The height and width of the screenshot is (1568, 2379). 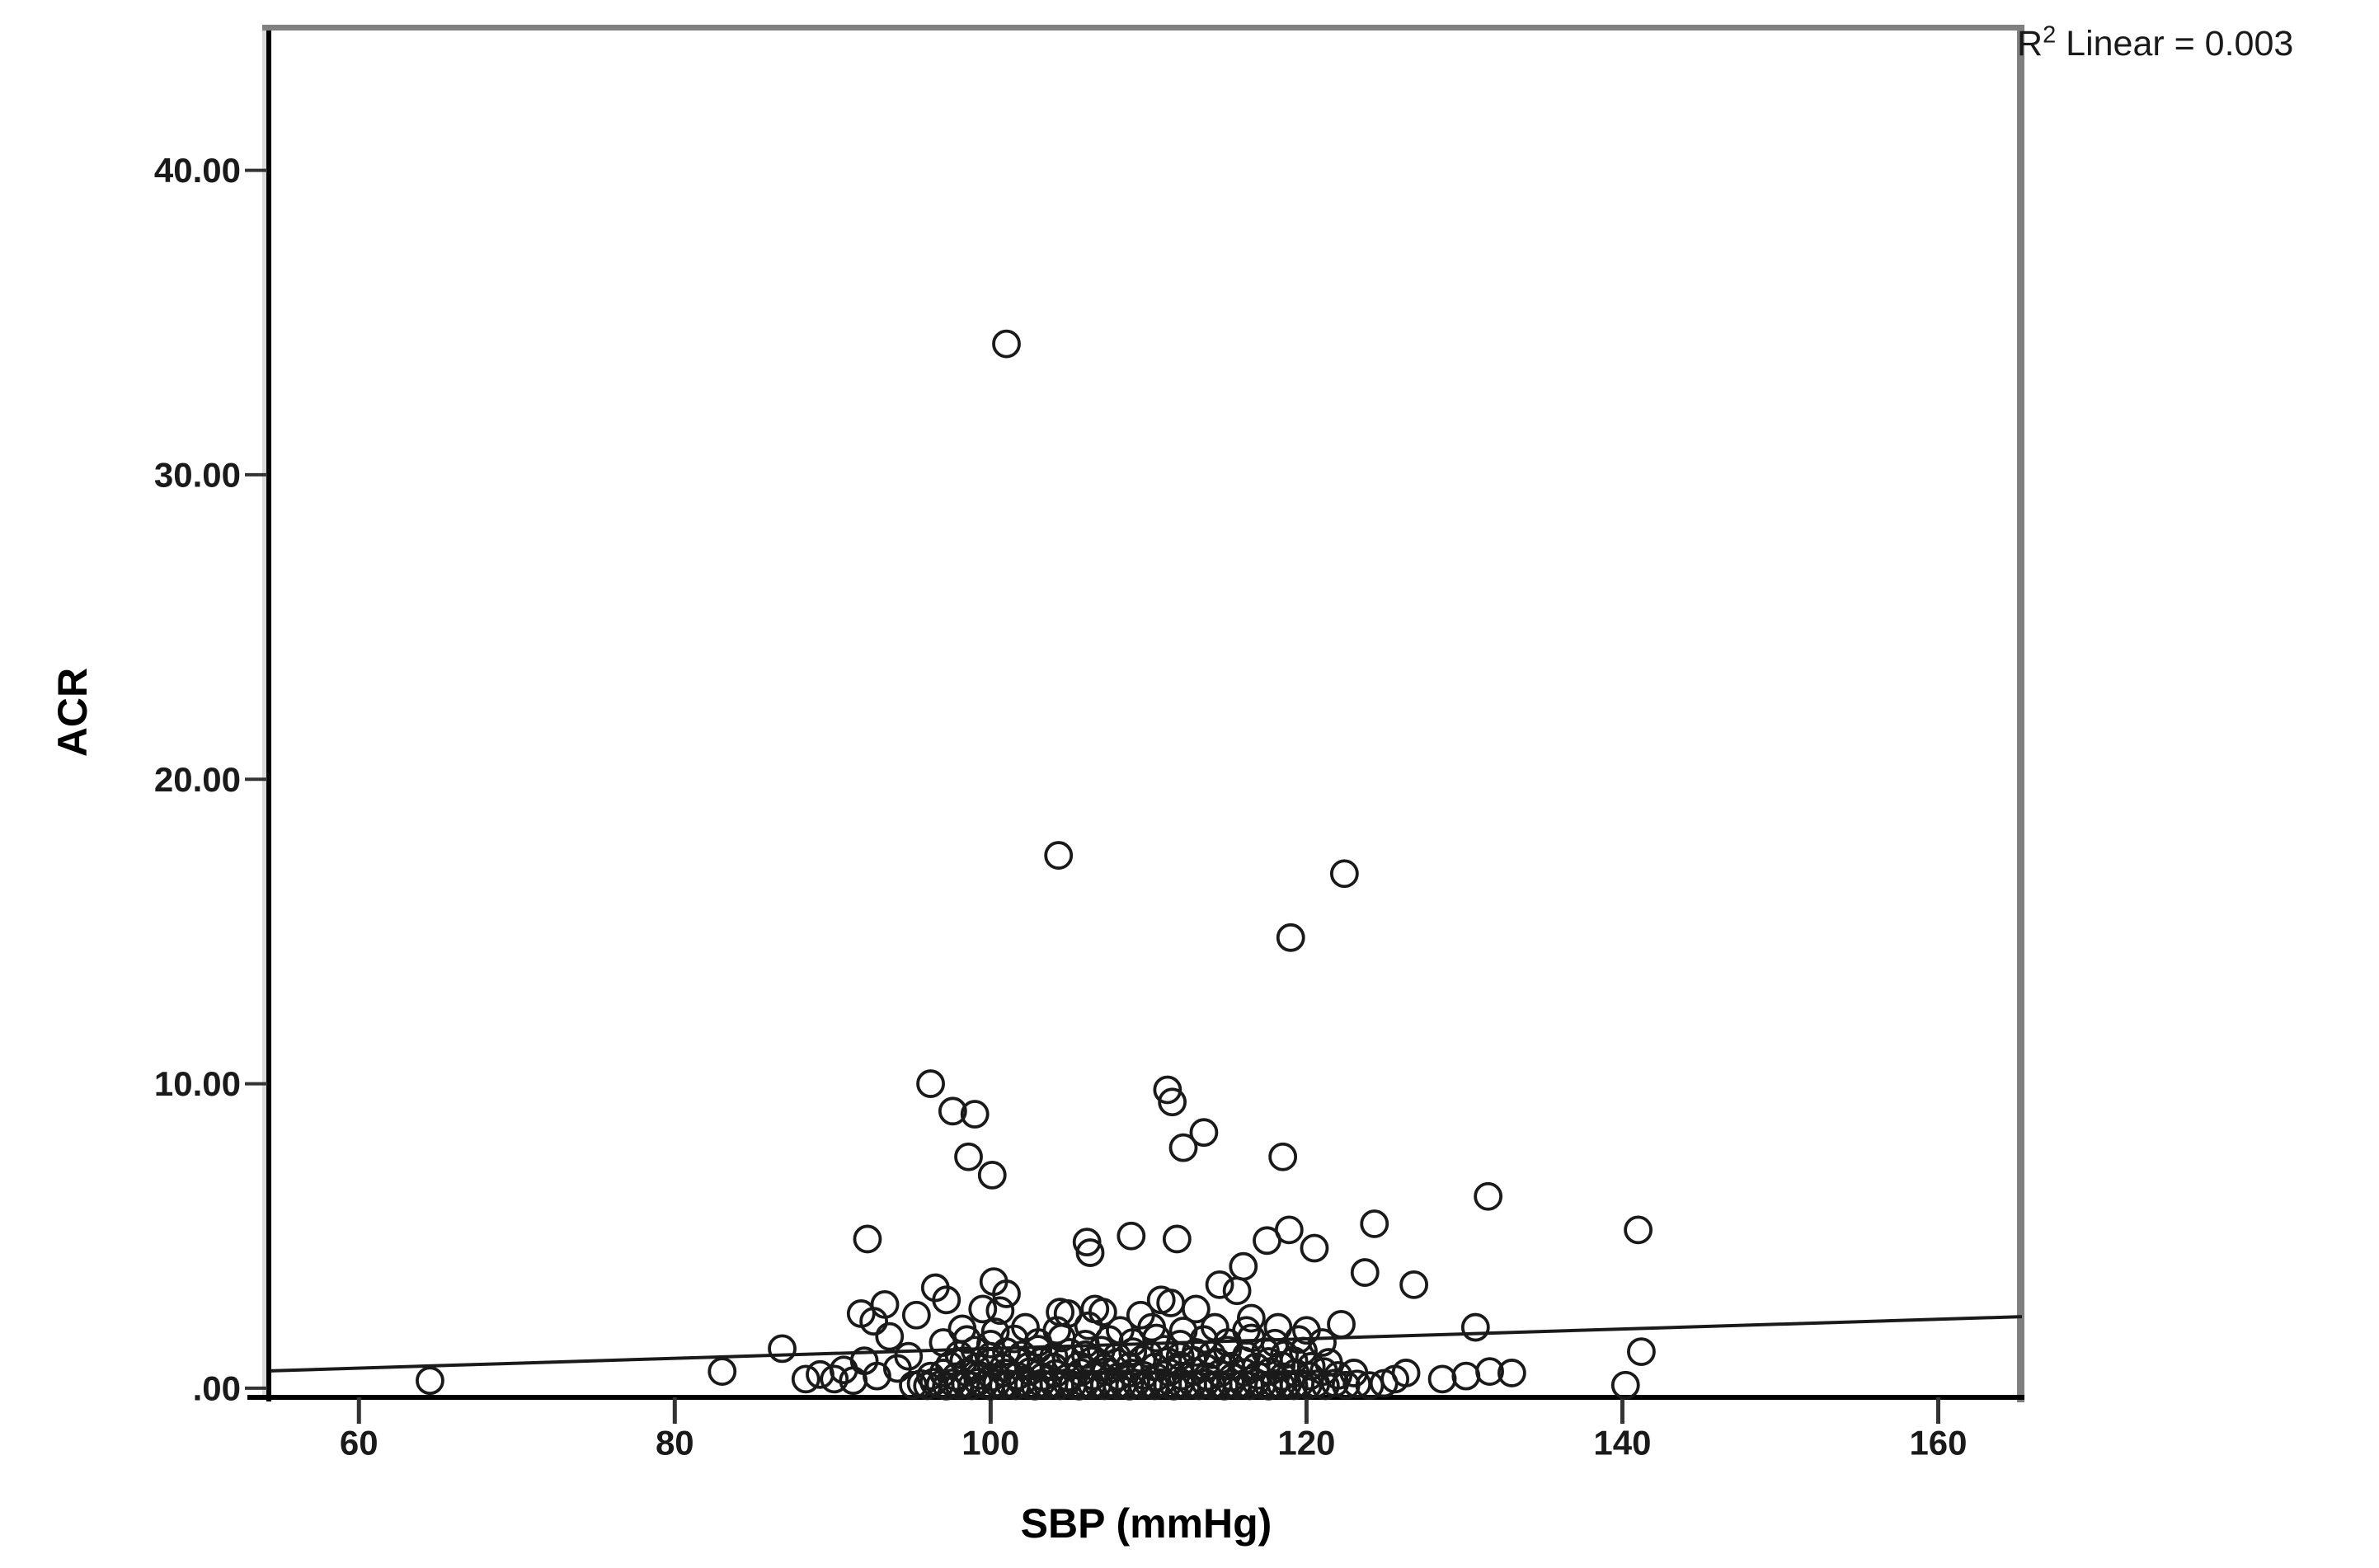 What do you see at coordinates (1146, 1523) in the screenshot?
I see `x-axis-title: SBP (mmHg)` at bounding box center [1146, 1523].